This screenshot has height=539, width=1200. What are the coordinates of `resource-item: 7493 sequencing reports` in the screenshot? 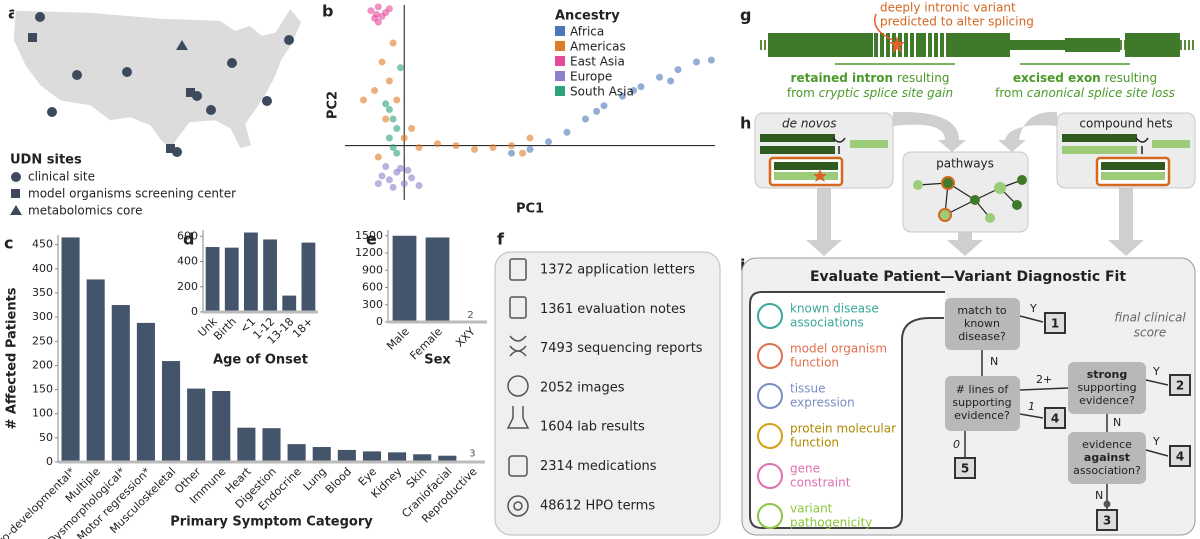 It's located at (621, 348).